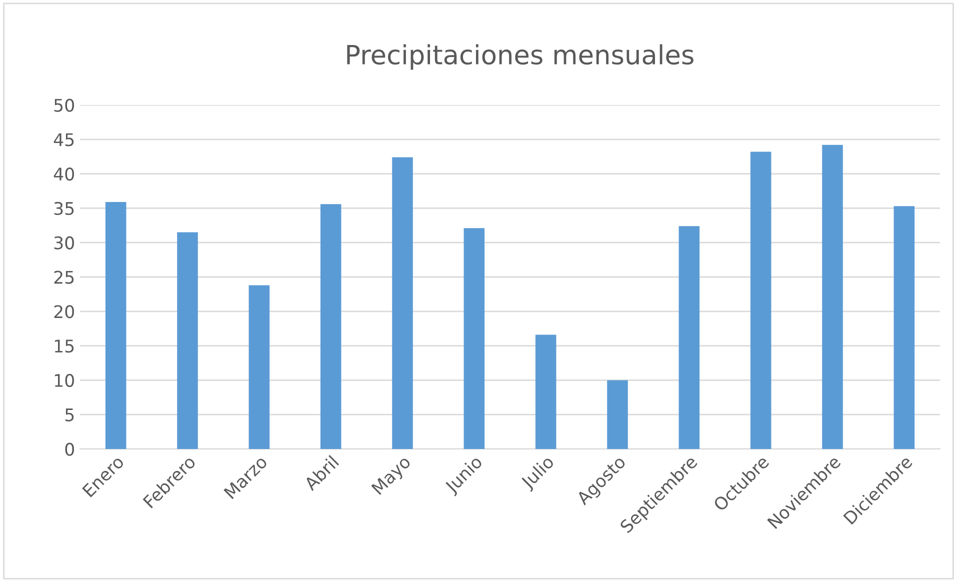  What do you see at coordinates (64, 174) in the screenshot?
I see `y-tick-label: 40` at bounding box center [64, 174].